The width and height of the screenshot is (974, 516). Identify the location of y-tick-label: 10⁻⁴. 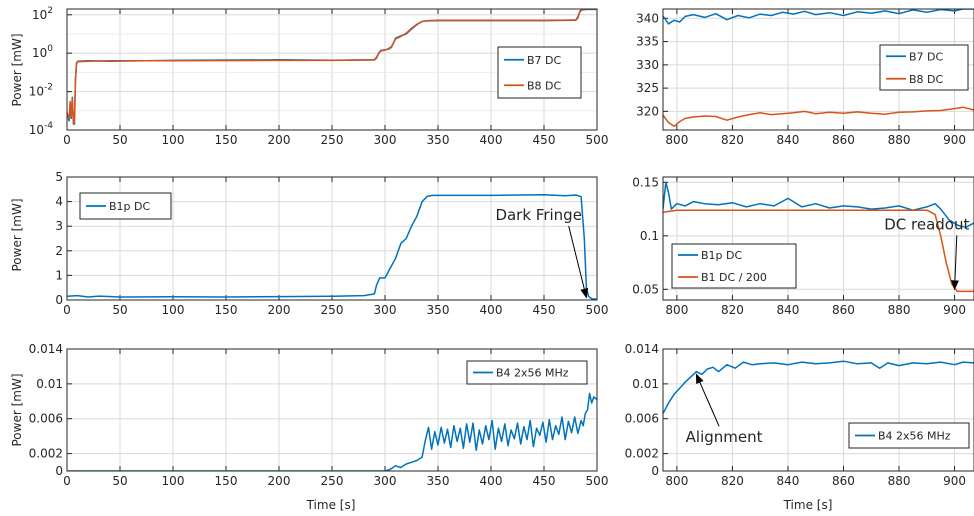
(41, 129).